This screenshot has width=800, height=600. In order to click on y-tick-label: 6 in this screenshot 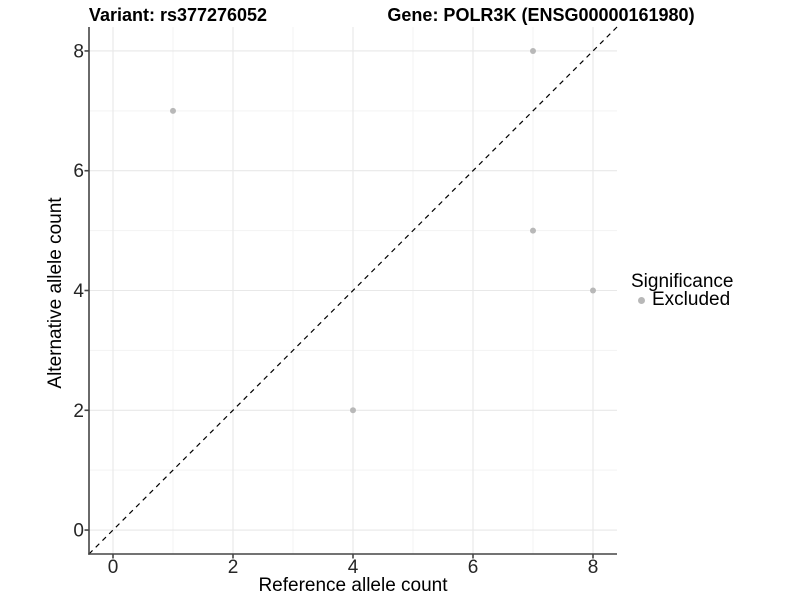, I will do `click(78, 171)`.